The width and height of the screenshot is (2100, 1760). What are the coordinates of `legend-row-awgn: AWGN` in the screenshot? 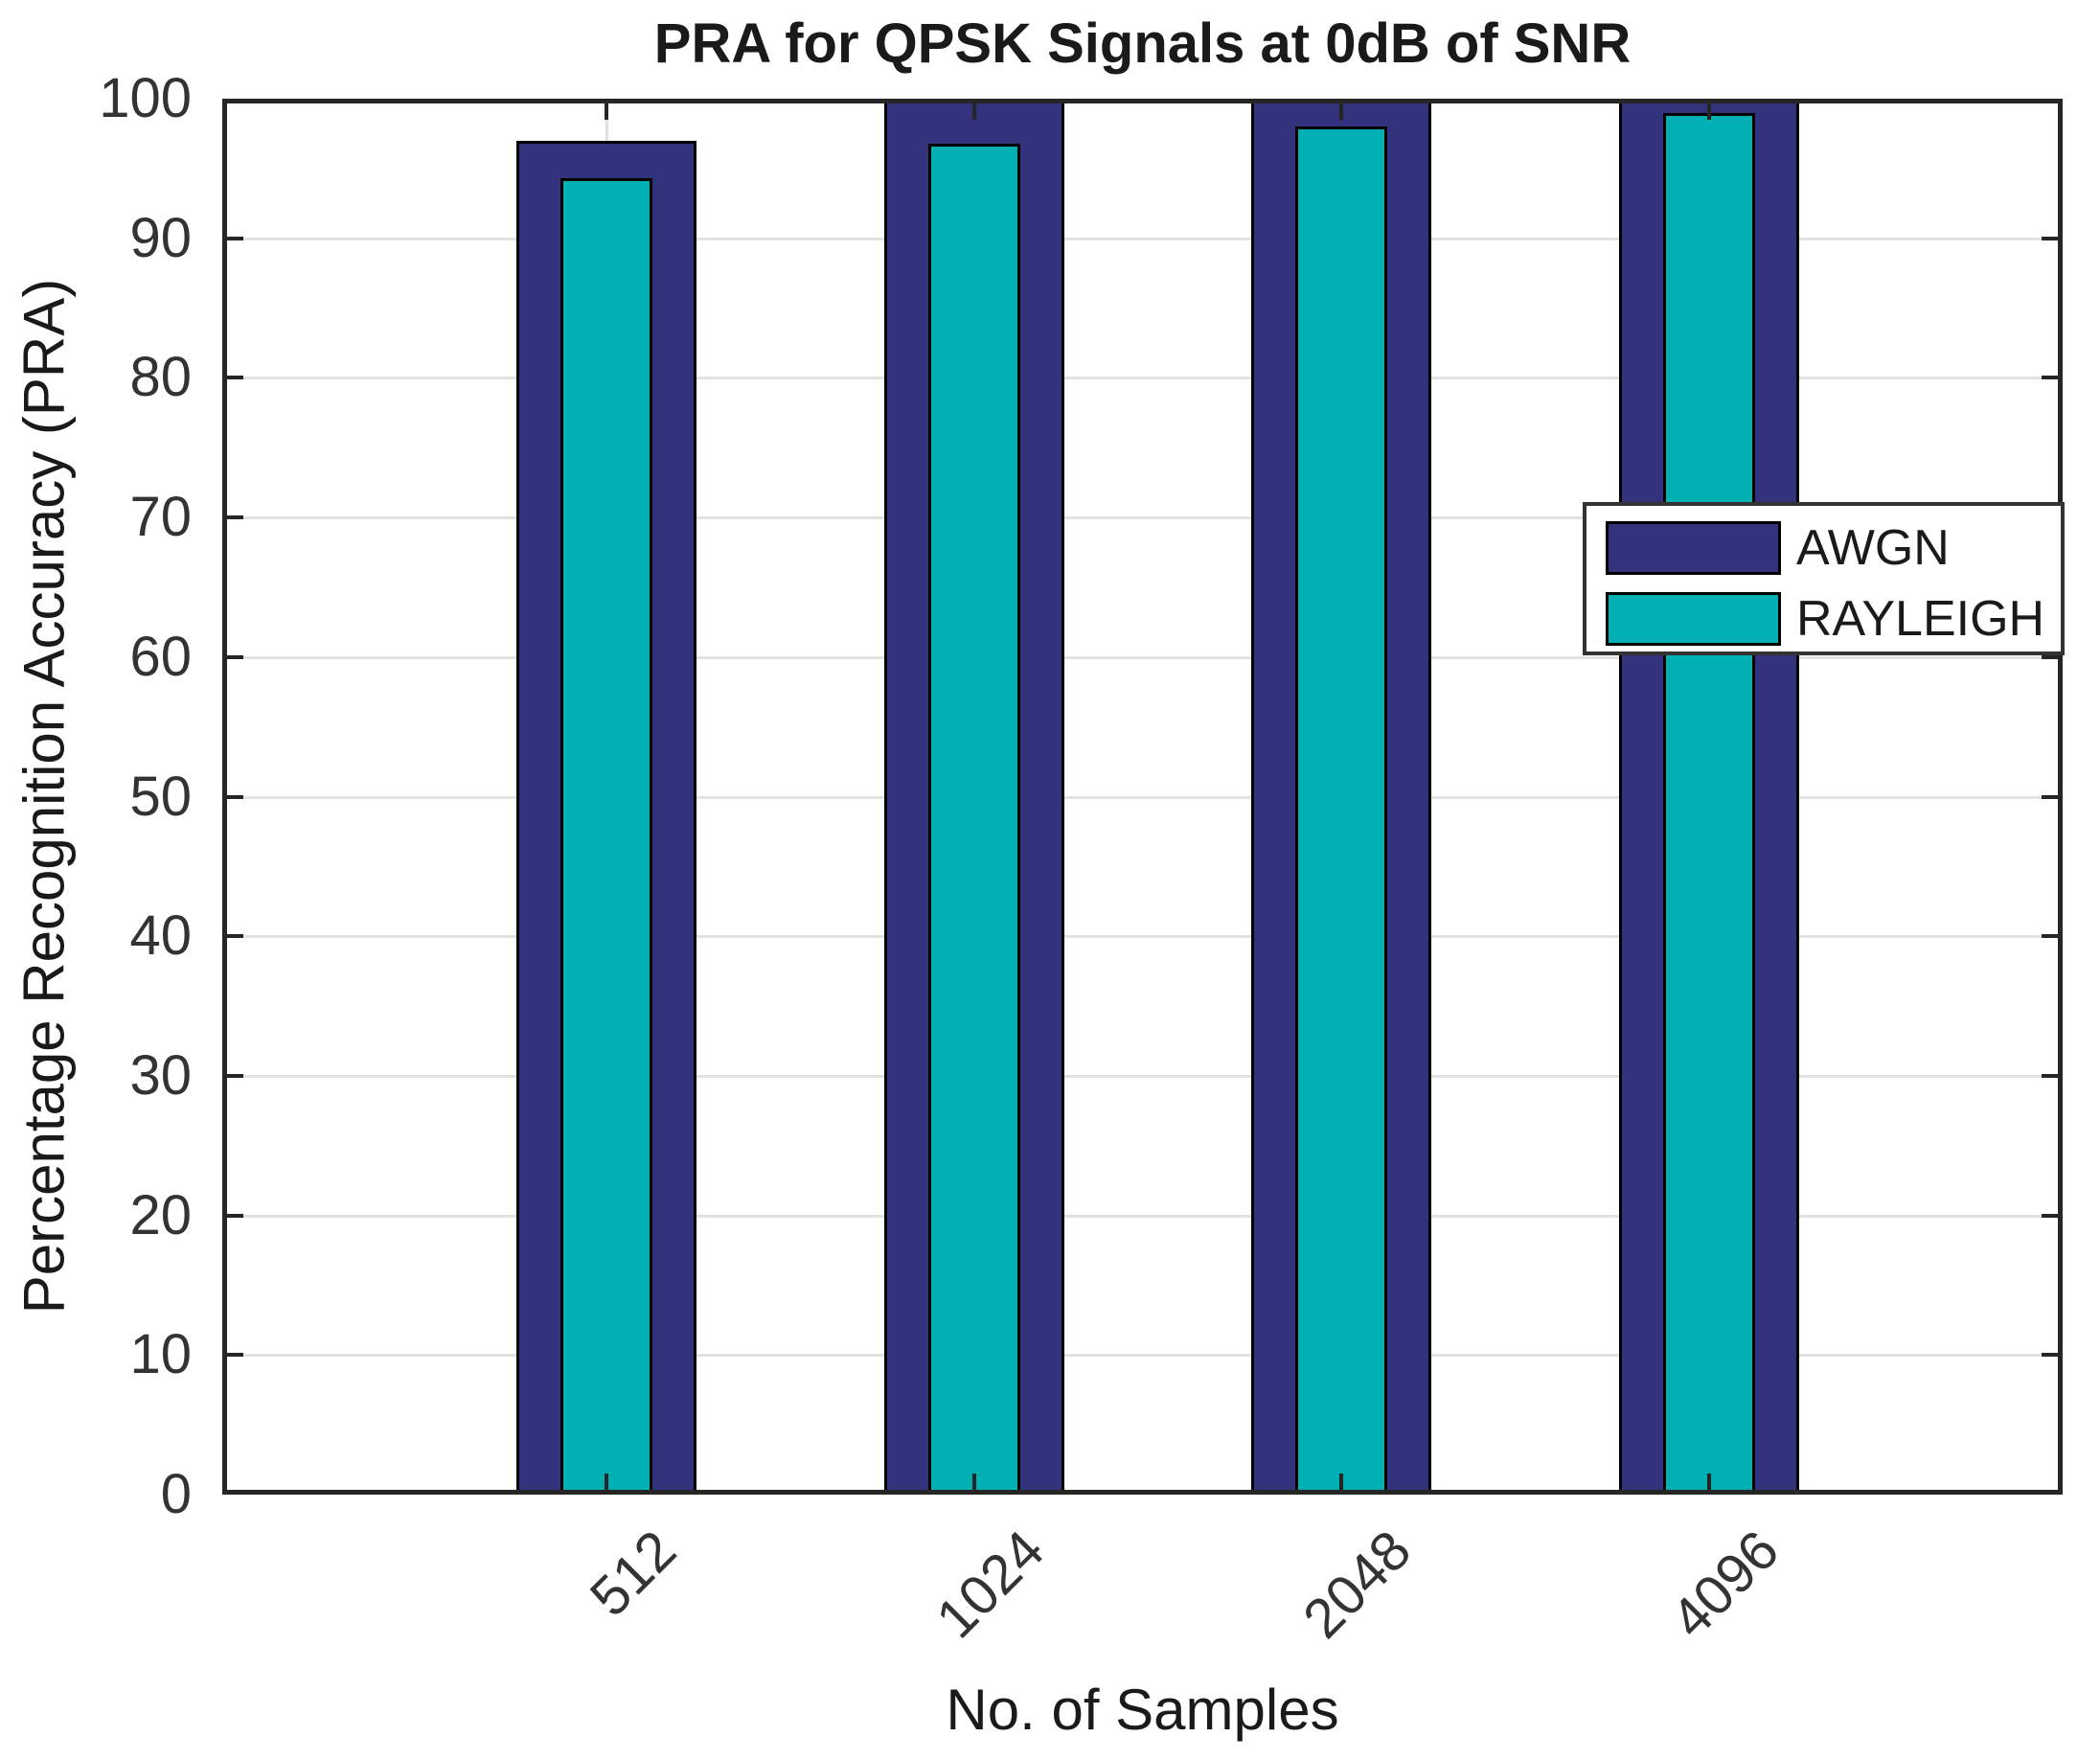 It's located at (1833, 548).